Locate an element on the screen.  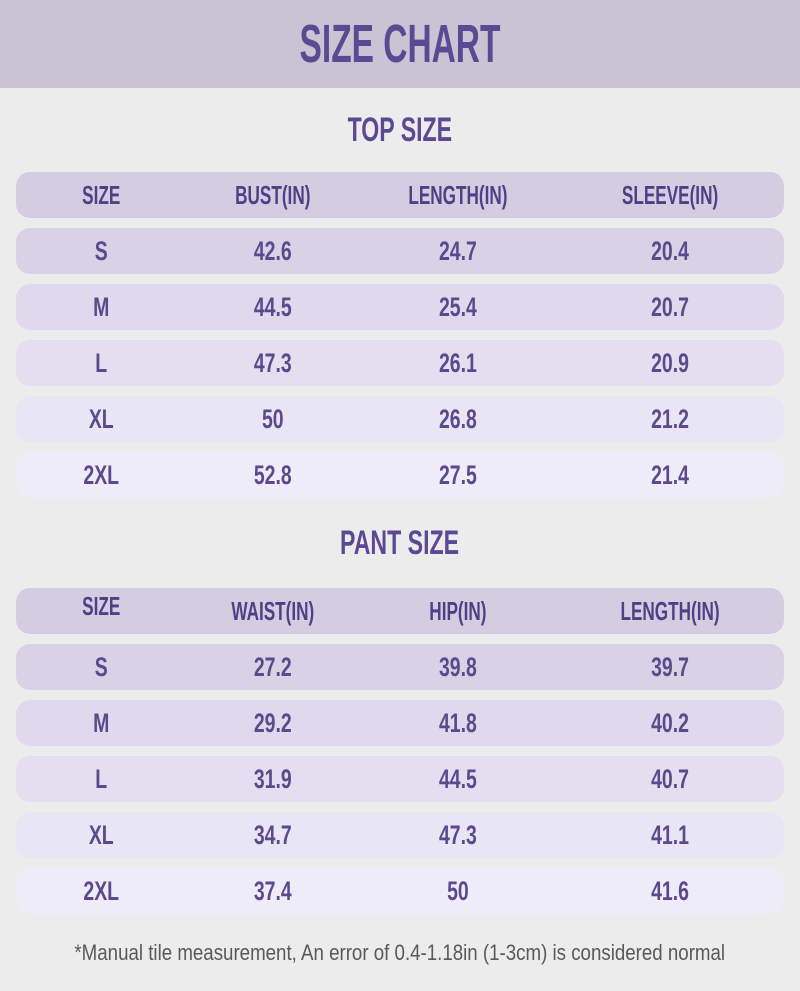
table-cell-value: 52.8 is located at coordinates (273, 474).